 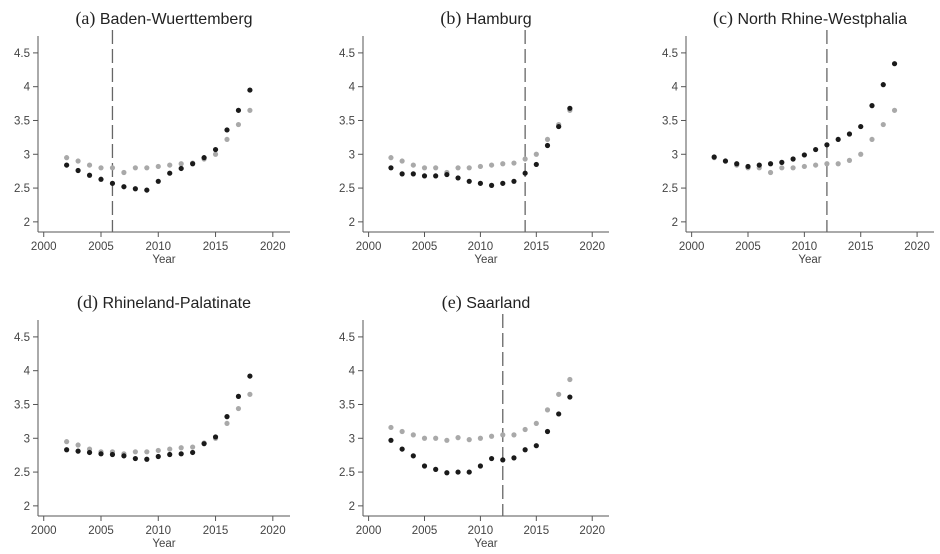 I want to click on panel-title-text: Saarland, so click(x=498, y=303).